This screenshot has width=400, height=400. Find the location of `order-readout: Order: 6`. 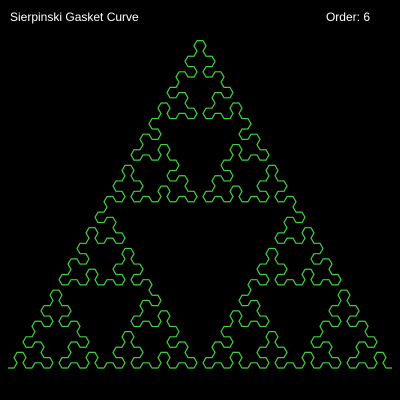

order-readout: Order: 6 is located at coordinates (348, 17).